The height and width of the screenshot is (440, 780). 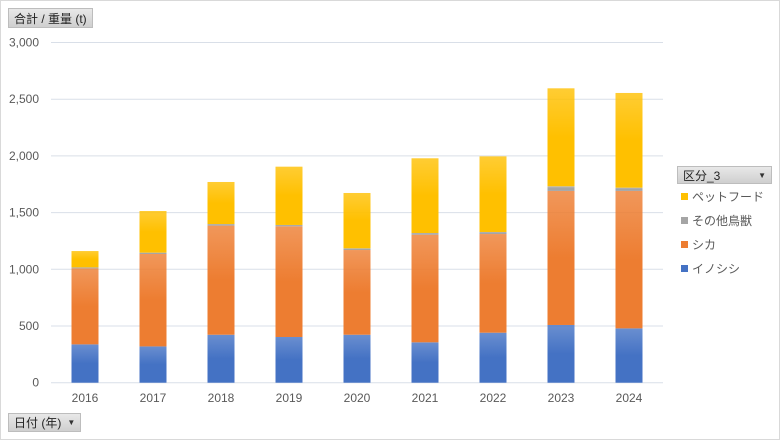 What do you see at coordinates (35, 383) in the screenshot?
I see `y-tick-label: 0` at bounding box center [35, 383].